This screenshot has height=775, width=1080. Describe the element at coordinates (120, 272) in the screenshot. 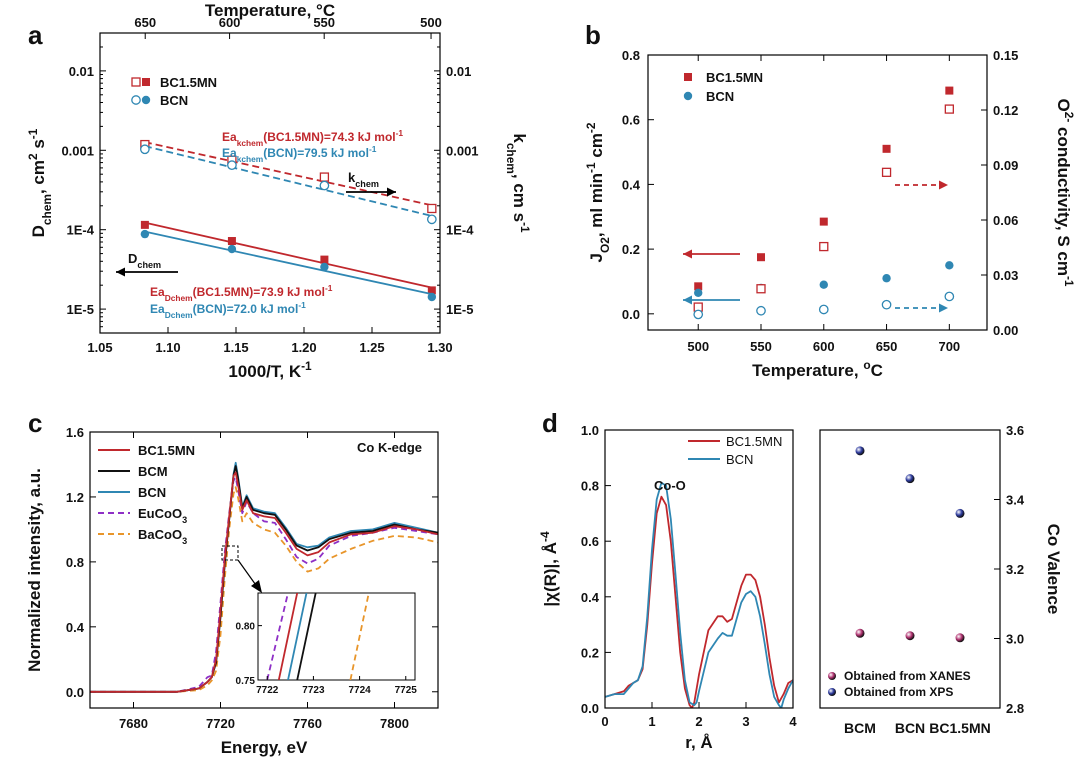

I see `panel-a-d-arrow-head` at that location.